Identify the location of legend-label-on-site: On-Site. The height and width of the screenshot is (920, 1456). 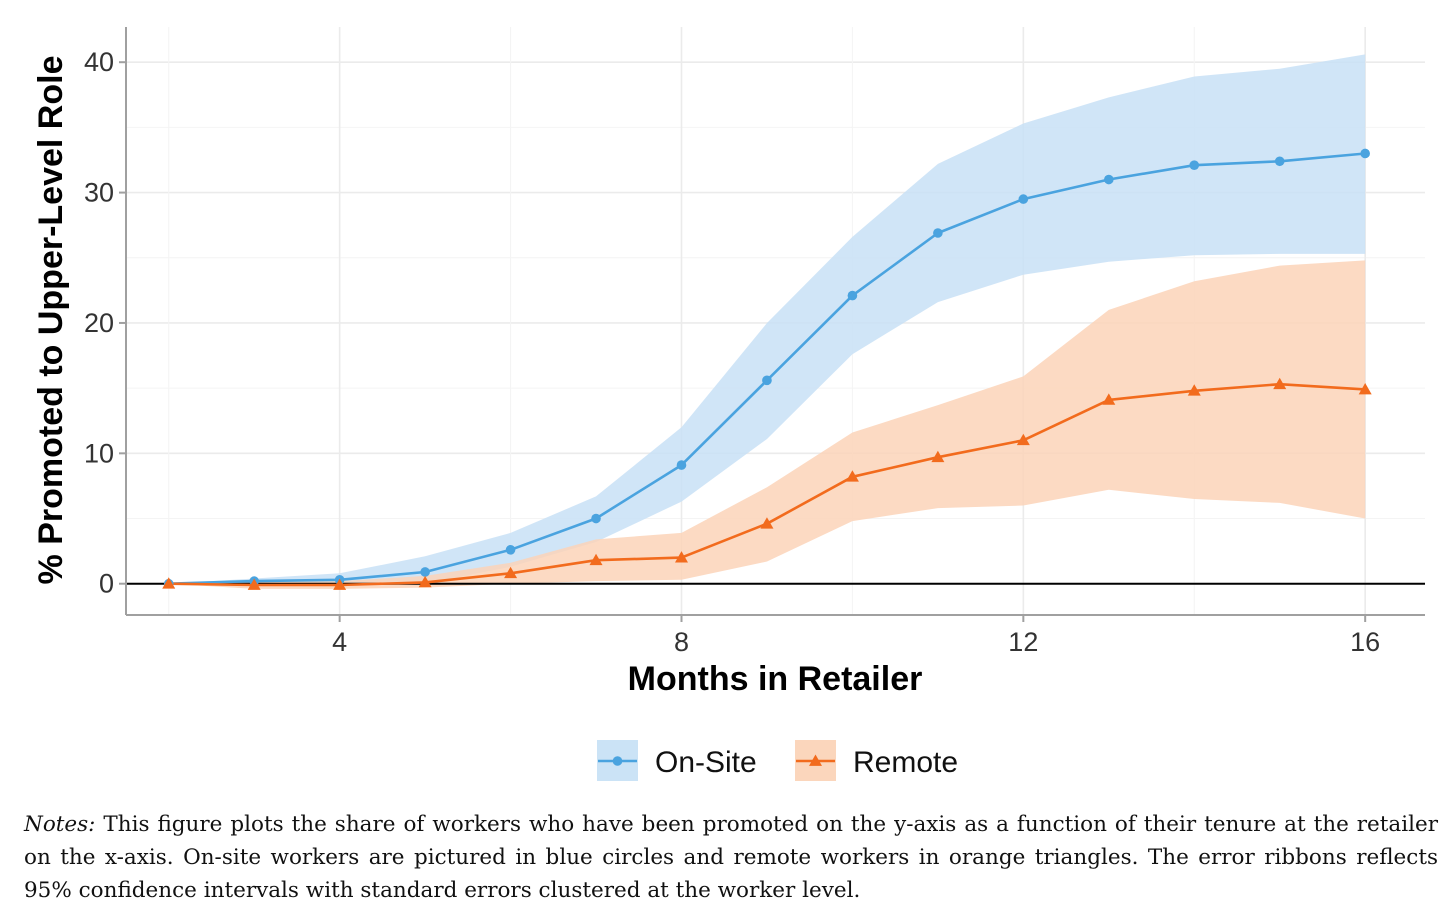
(706, 762).